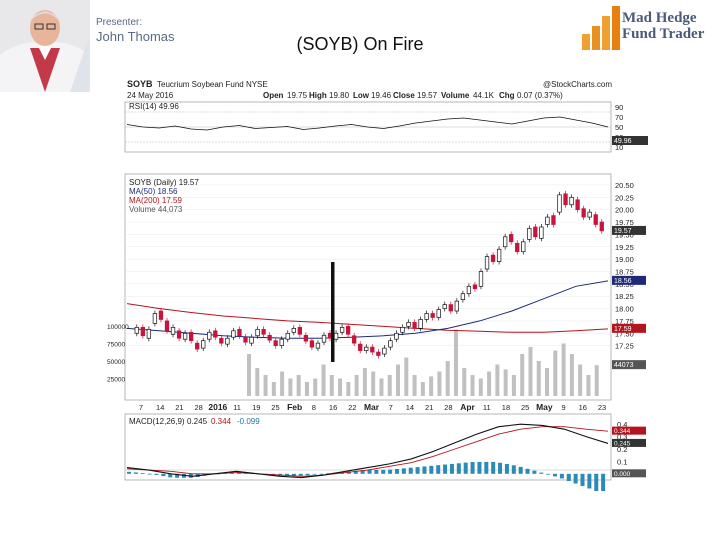 The width and height of the screenshot is (720, 540). What do you see at coordinates (624, 309) in the screenshot?
I see `price-tick-label: 18.00` at bounding box center [624, 309].